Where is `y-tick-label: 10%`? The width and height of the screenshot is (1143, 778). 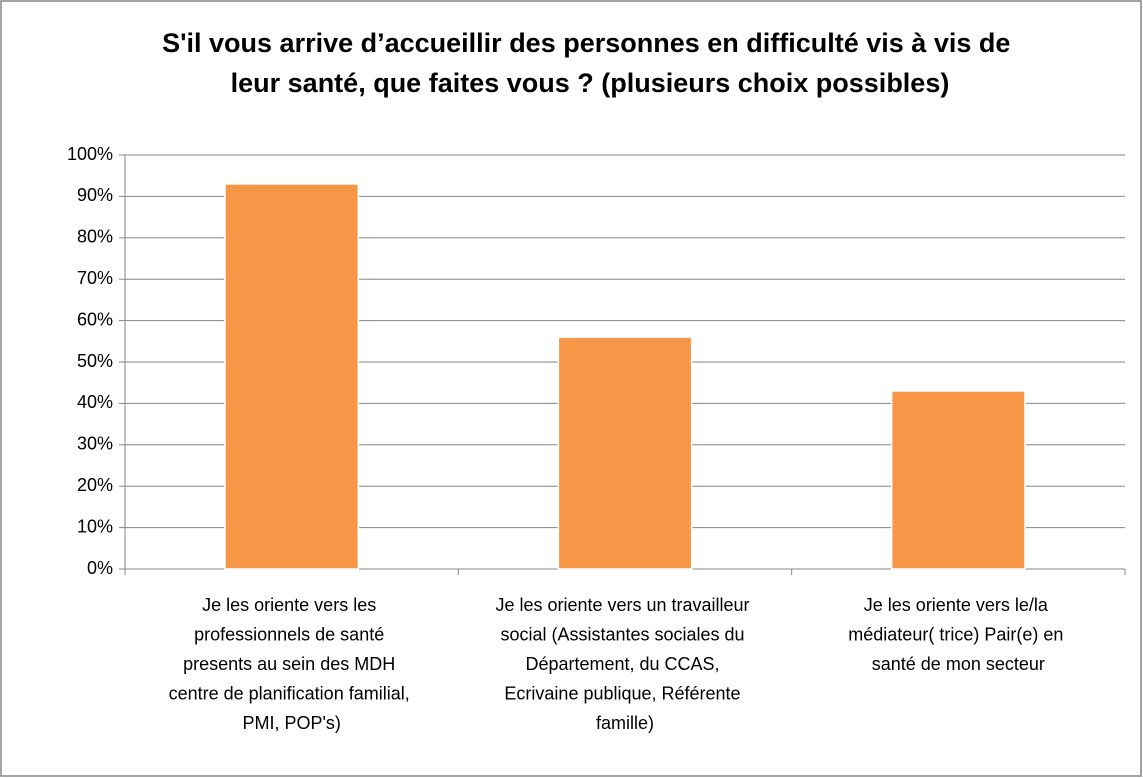 y-tick-label: 10% is located at coordinates (95, 526).